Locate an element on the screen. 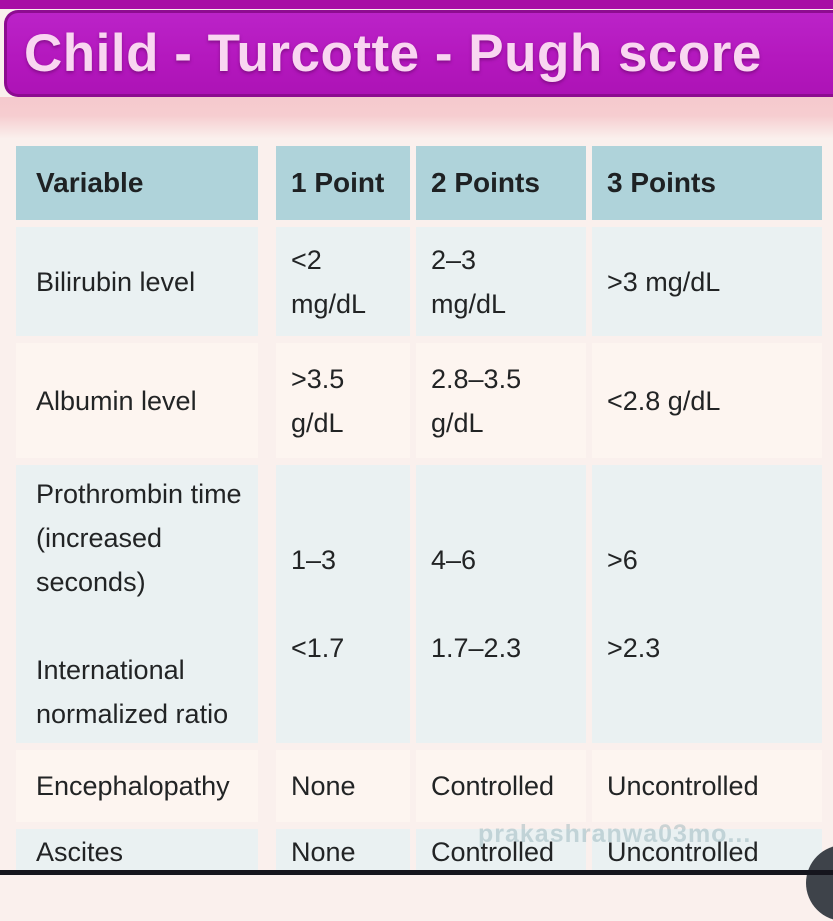  title-banner: Child - Turcotte - Pugh score is located at coordinates (418, 53).